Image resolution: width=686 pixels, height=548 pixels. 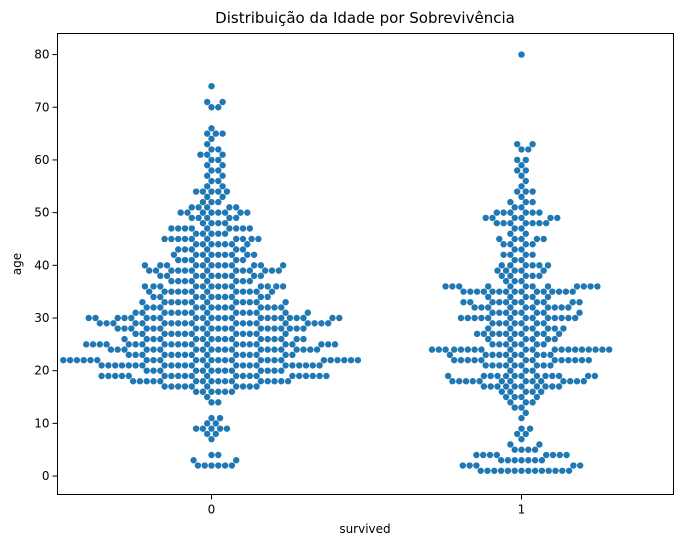 I want to click on y-tick-label: 20, so click(x=41, y=371).